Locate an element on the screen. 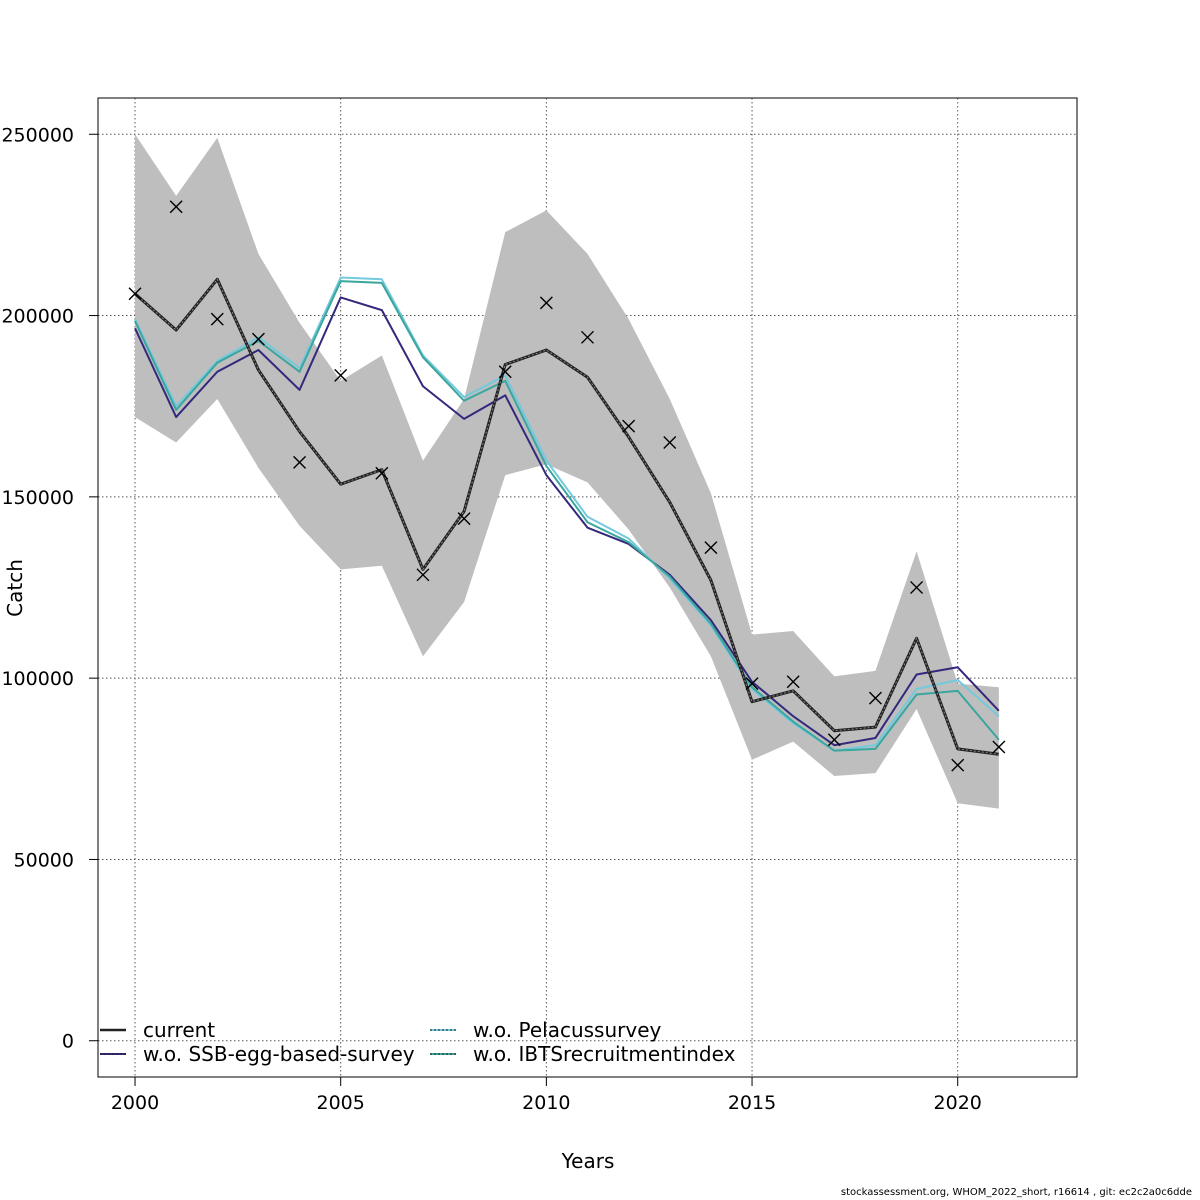 This screenshot has height=1200, width=1200. x-tick-label: 2005 is located at coordinates (341, 1103).